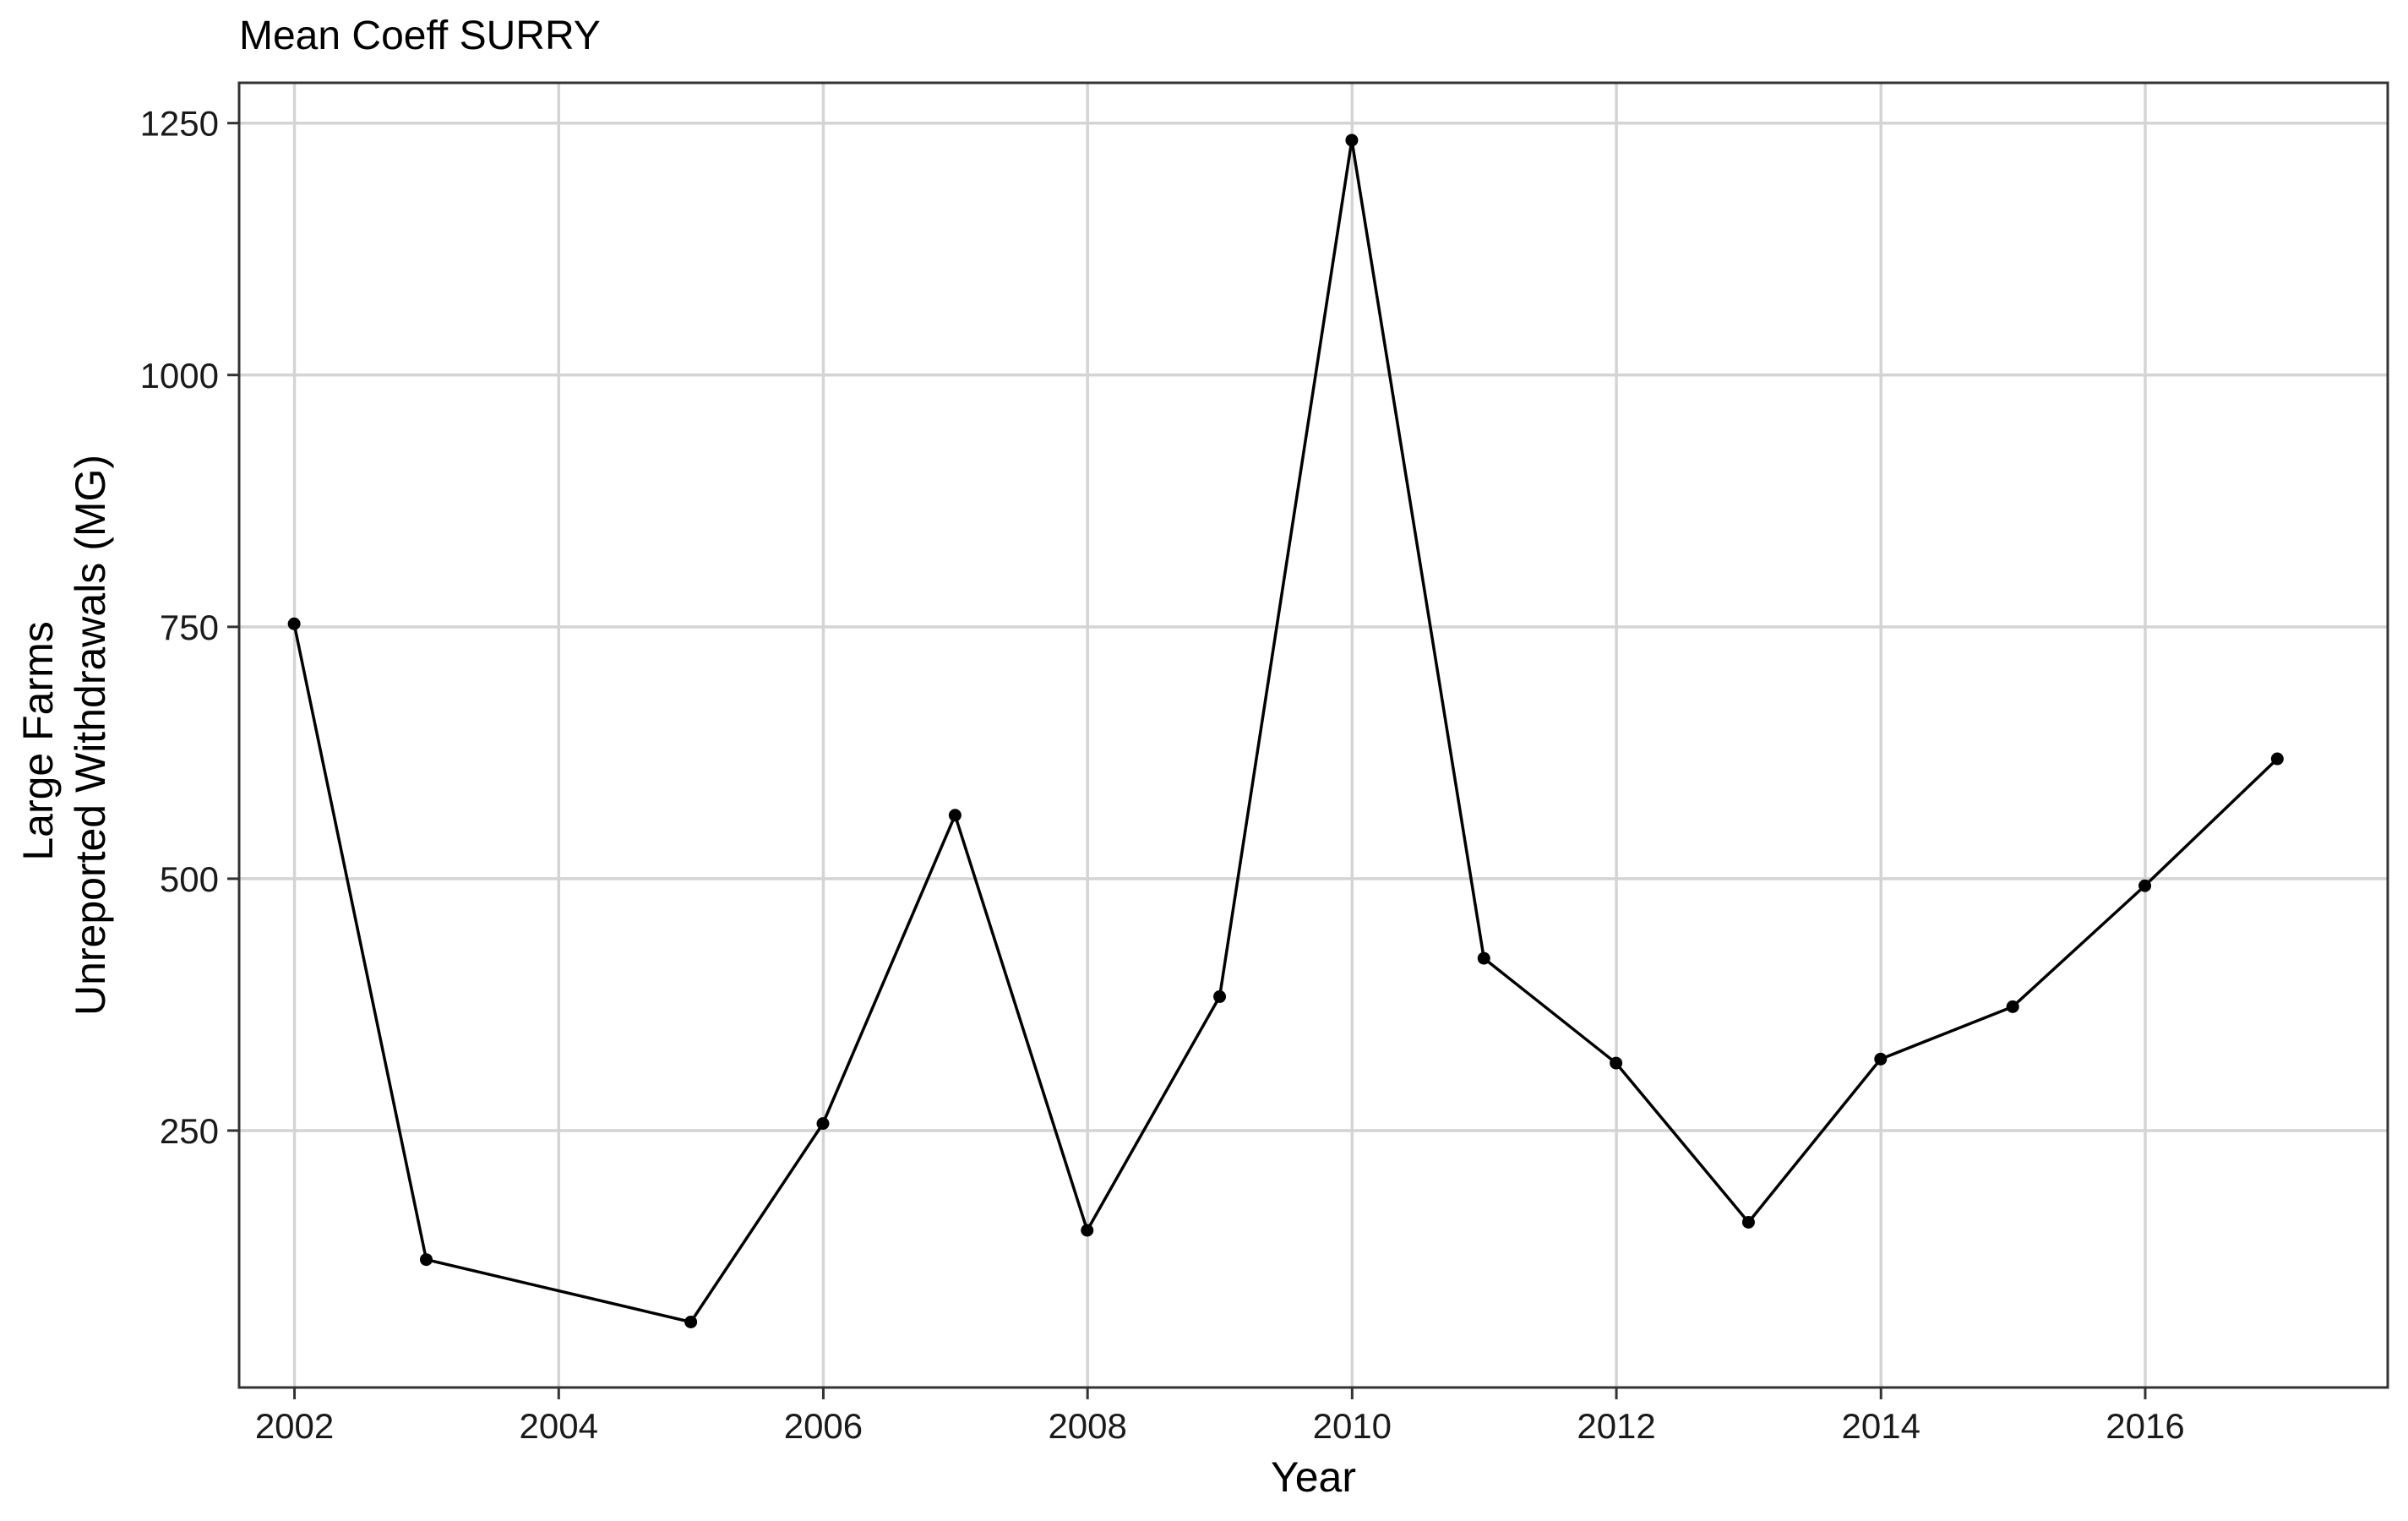 Image resolution: width=2408 pixels, height=1521 pixels. What do you see at coordinates (420, 36) in the screenshot?
I see `chart-title: Mean Coeff SURRY` at bounding box center [420, 36].